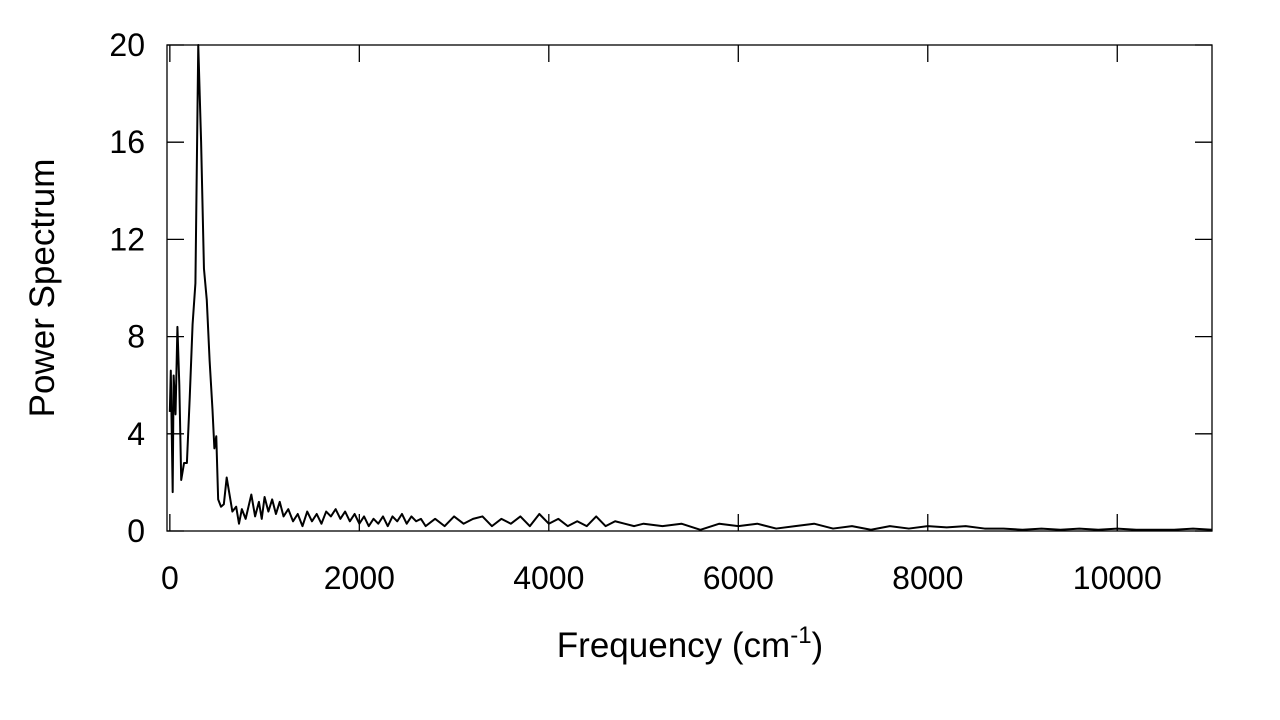 This screenshot has width=1280, height=720. I want to click on x-axis-label-sup: -1, so click(800, 635).